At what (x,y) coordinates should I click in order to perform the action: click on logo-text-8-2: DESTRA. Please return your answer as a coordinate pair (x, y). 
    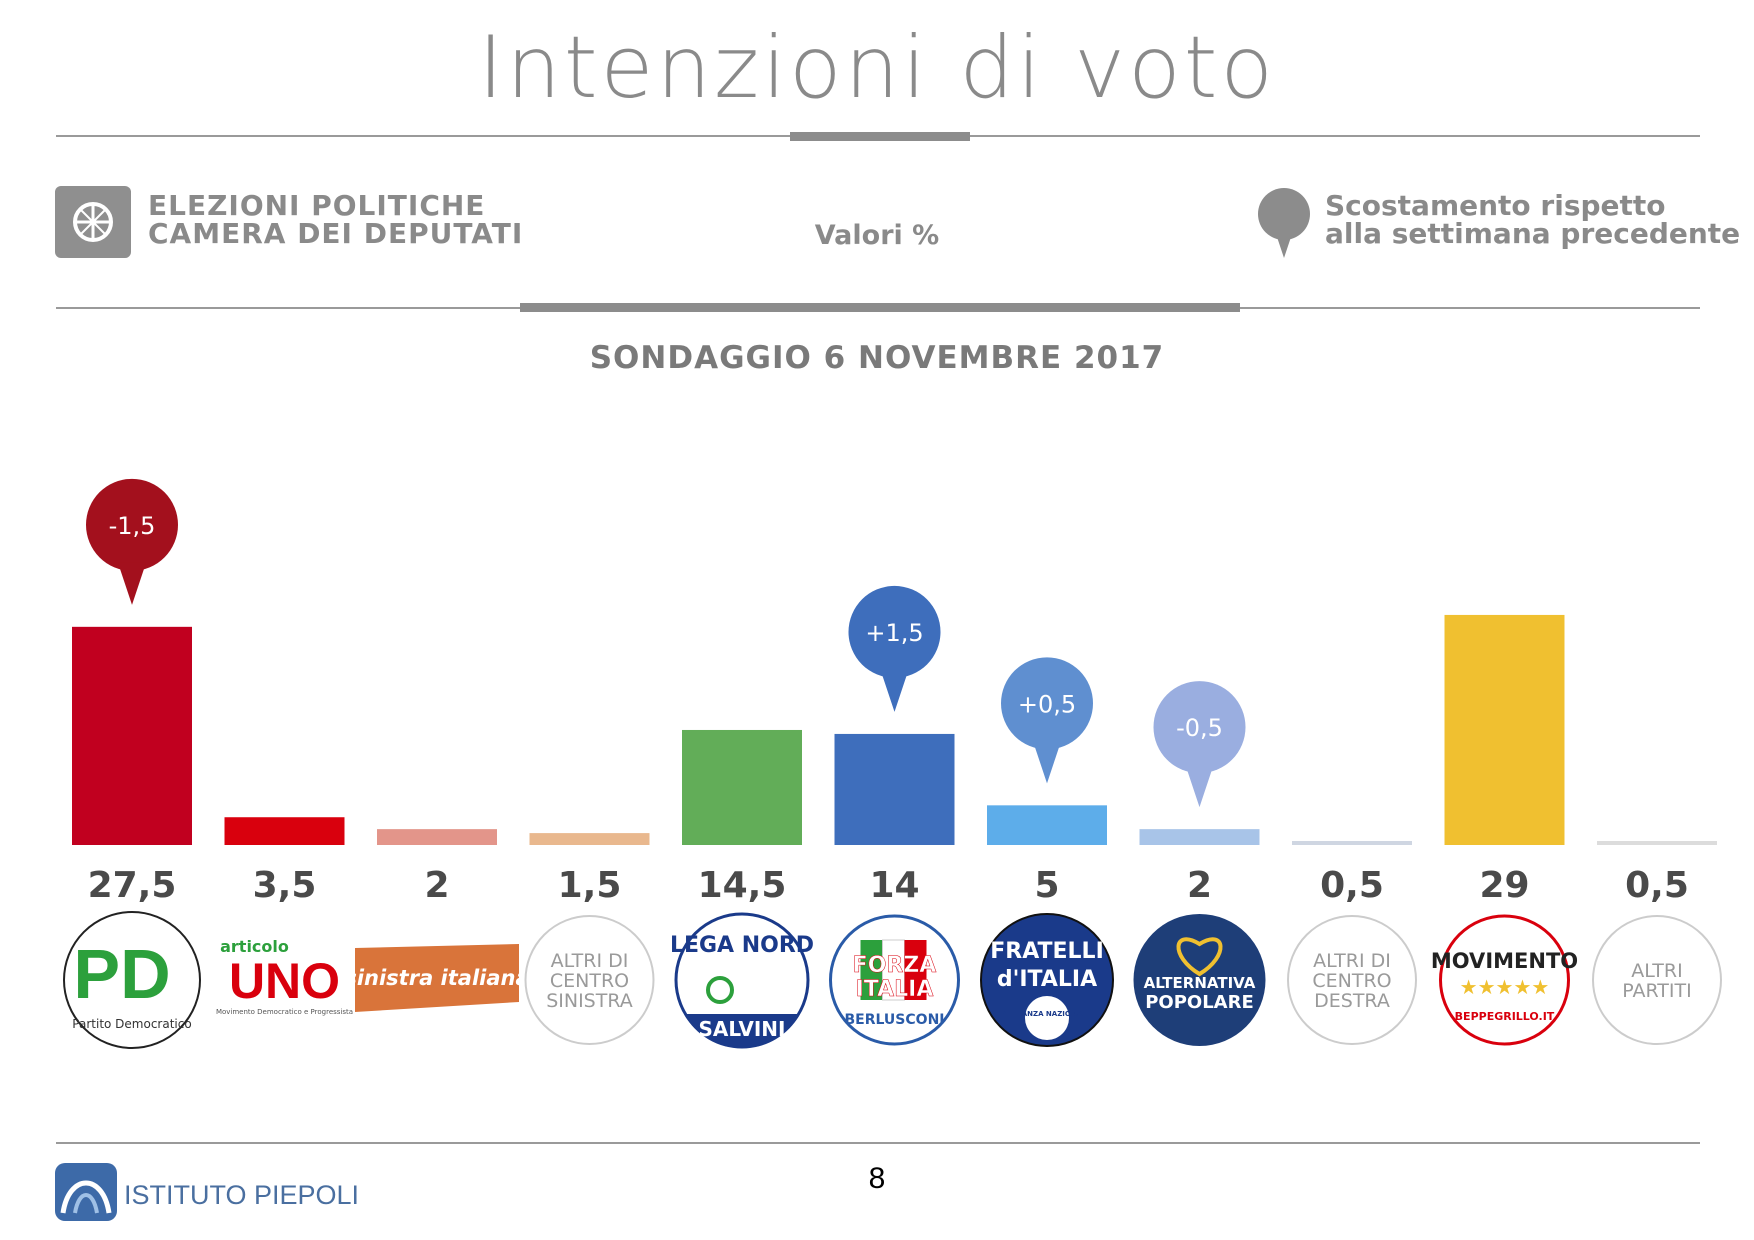
    Looking at the image, I should click on (1352, 1001).